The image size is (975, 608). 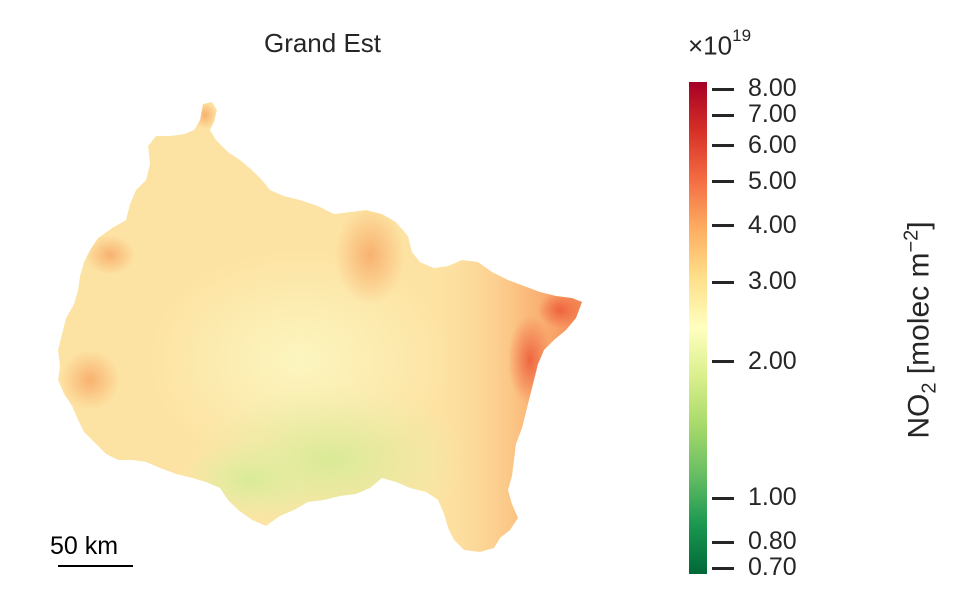 I want to click on map-title: Grand Est, so click(x=322, y=43).